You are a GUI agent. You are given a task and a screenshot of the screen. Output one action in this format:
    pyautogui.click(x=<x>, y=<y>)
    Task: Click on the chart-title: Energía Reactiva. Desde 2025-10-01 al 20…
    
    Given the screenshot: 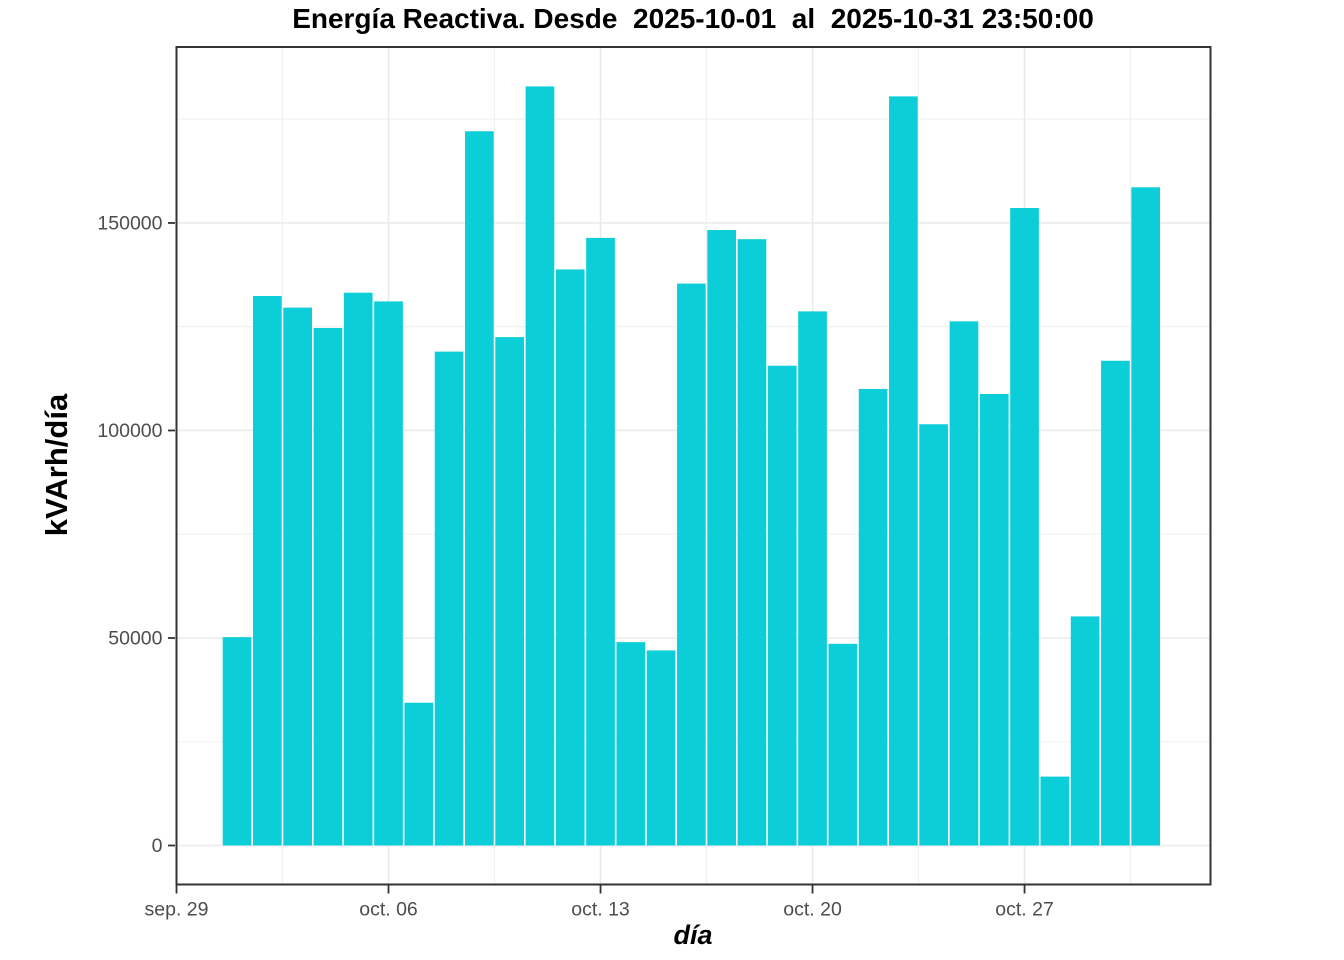 What is the action you would take?
    pyautogui.click(x=693, y=18)
    